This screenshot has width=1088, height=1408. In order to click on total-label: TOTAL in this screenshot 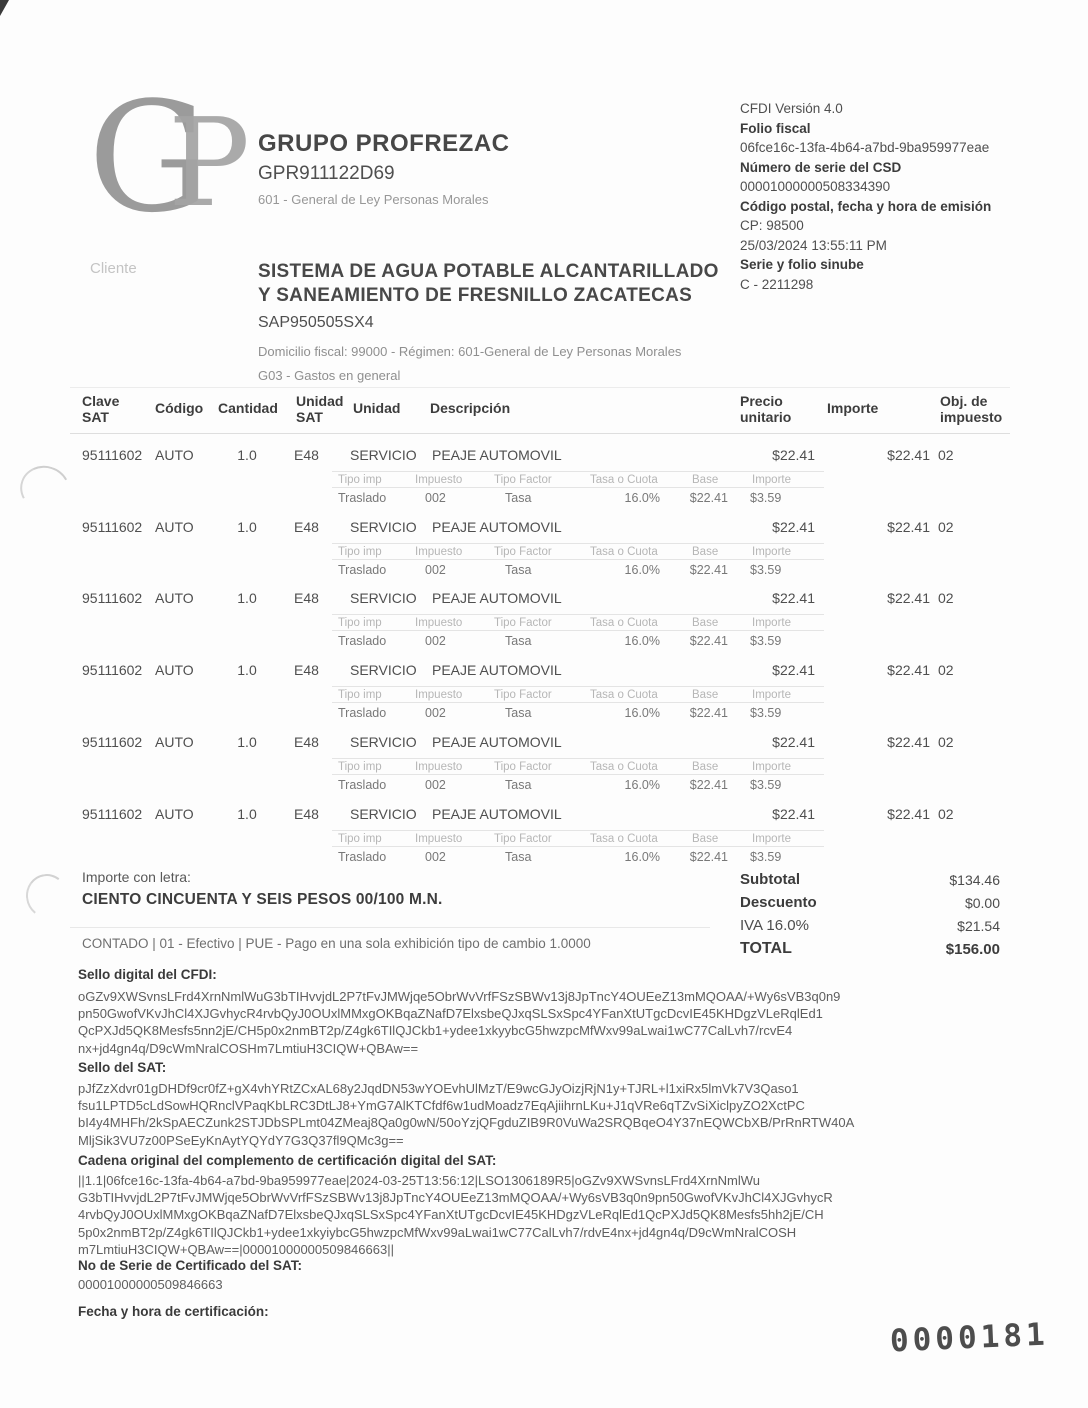, I will do `click(766, 948)`.